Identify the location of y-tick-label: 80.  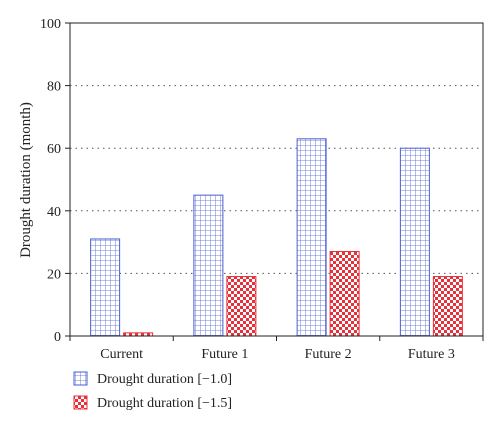
(54, 87).